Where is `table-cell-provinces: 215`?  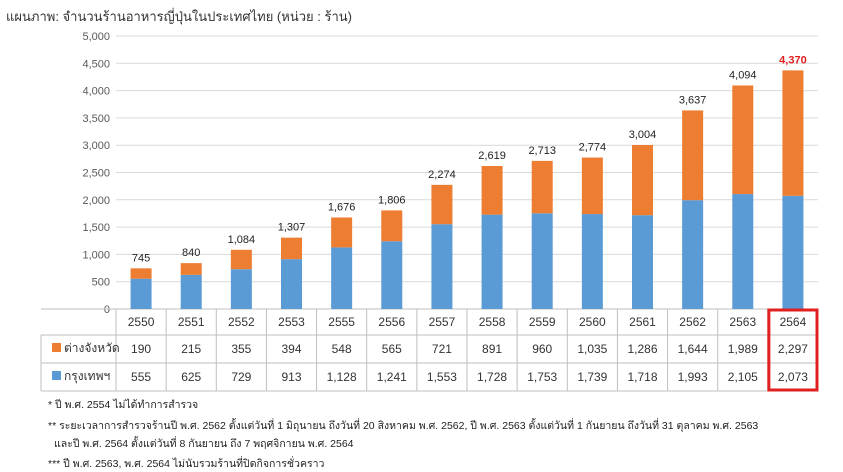
table-cell-provinces: 215 is located at coordinates (191, 349).